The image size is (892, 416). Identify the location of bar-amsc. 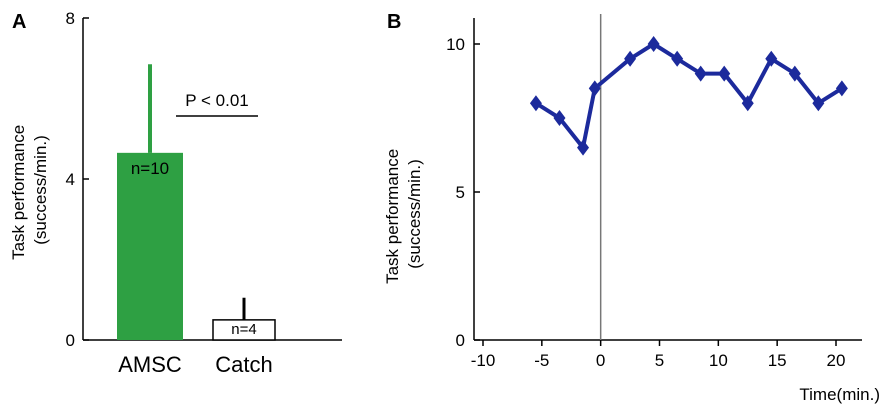
(150, 246).